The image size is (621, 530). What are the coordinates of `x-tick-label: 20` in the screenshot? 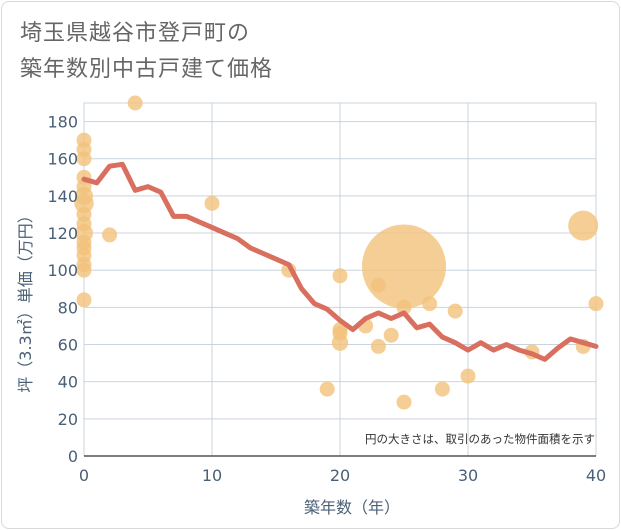 It's located at (340, 475).